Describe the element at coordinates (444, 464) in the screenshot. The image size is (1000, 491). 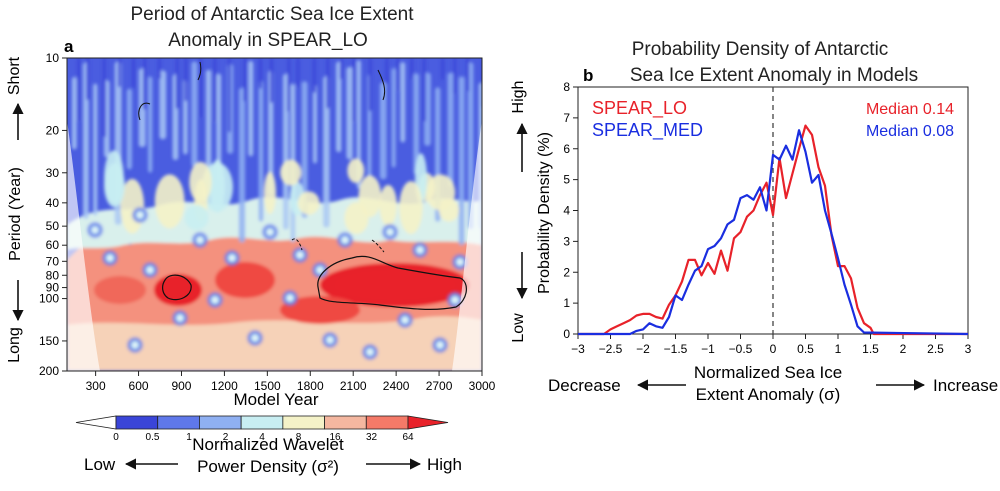
I see `high-power-label: High` at that location.